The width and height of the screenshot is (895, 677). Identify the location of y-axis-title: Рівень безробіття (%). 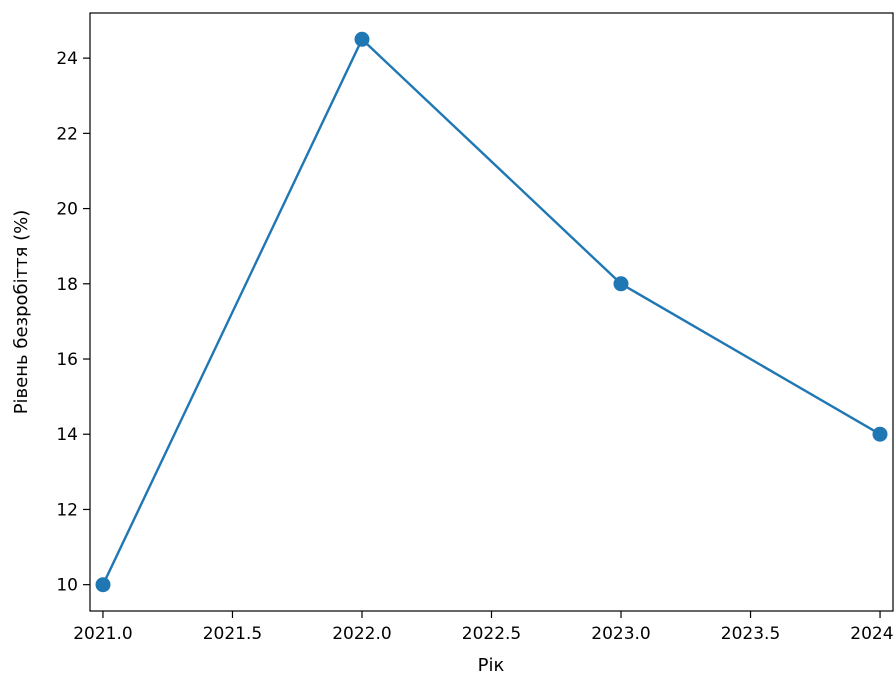
(21, 312).